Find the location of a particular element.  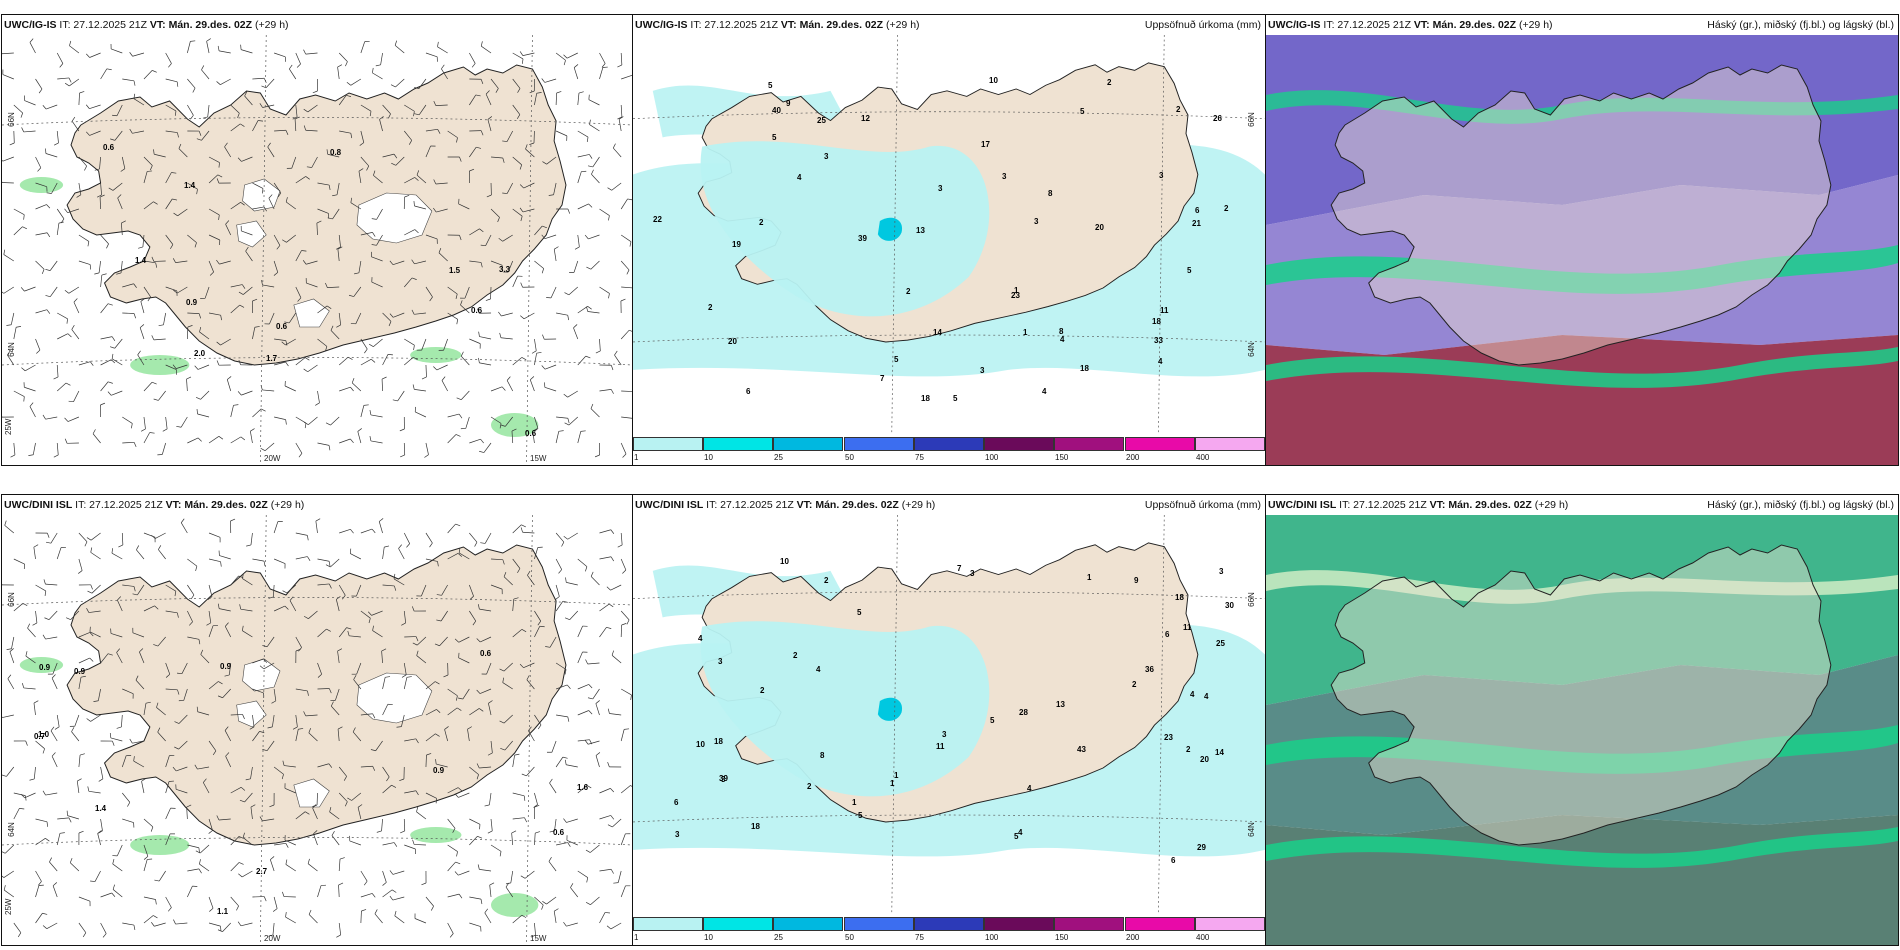

value-label: 29 is located at coordinates (1201, 847).